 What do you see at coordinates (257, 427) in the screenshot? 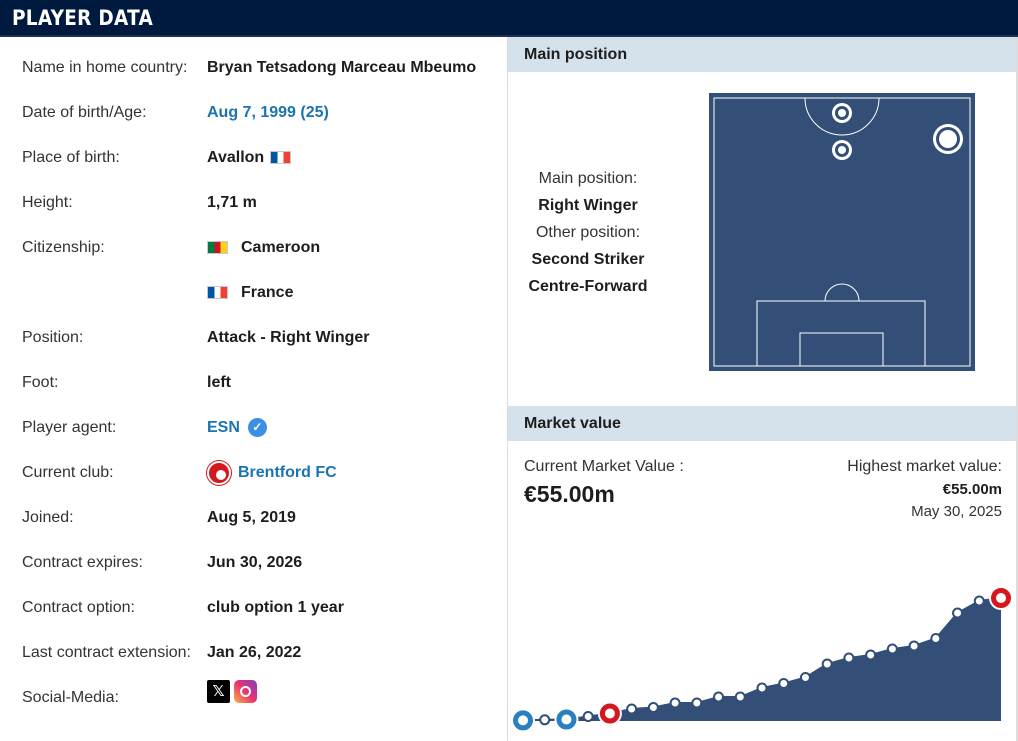
I see `verified-check-icon: ✓` at bounding box center [257, 427].